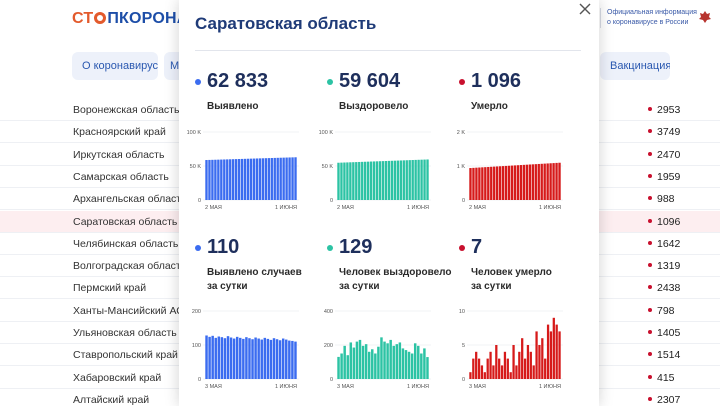 This screenshot has width=720, height=406. Describe the element at coordinates (360, 397) in the screenshot. I see `region-row: Алтайский край 2307` at that location.